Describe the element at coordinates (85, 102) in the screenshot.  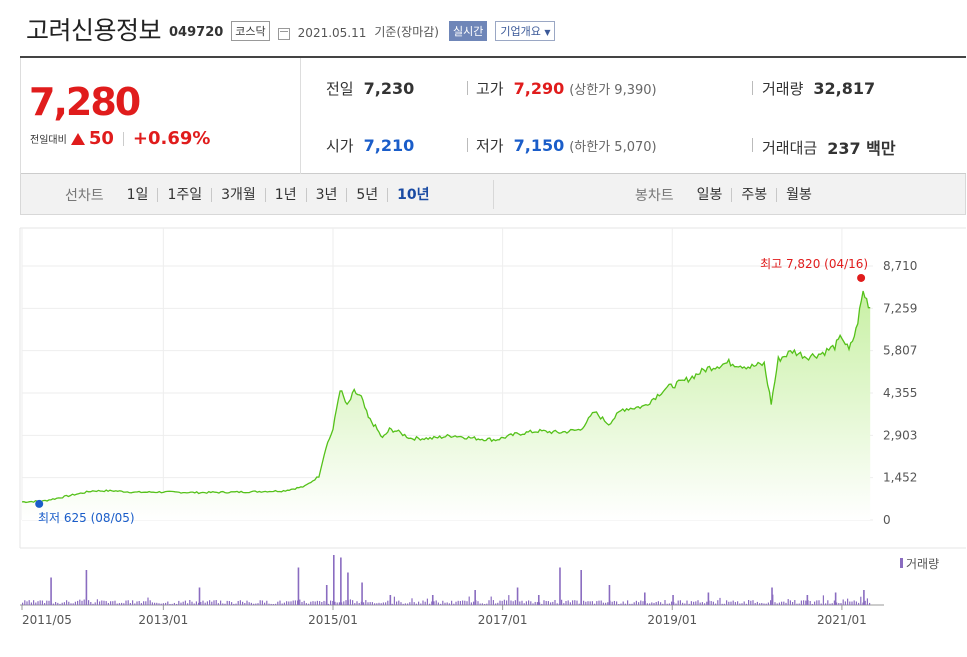
I see `current-price: 7,280` at that location.